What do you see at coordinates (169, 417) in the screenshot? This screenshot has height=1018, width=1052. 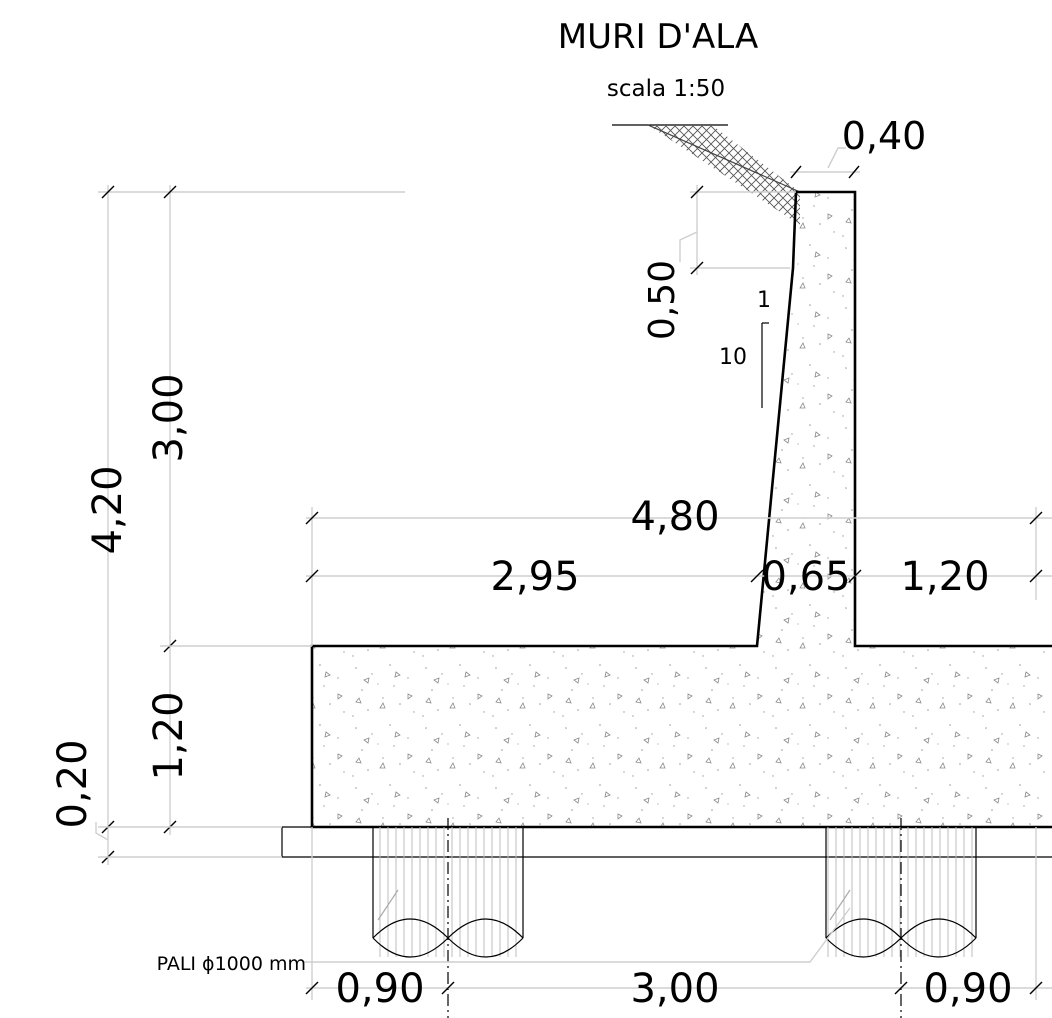 I see `dim-stem-height-label: 3,00` at bounding box center [169, 417].